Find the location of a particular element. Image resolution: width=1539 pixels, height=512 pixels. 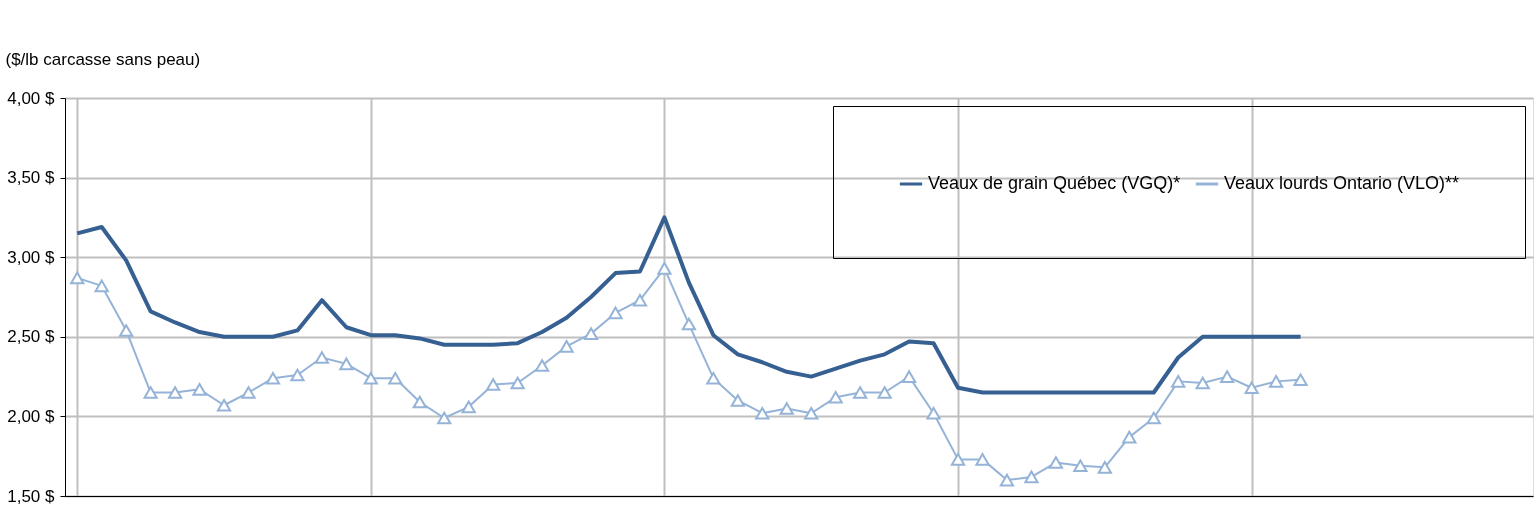

y-tick-label: 3,50 $ is located at coordinates (31, 178).